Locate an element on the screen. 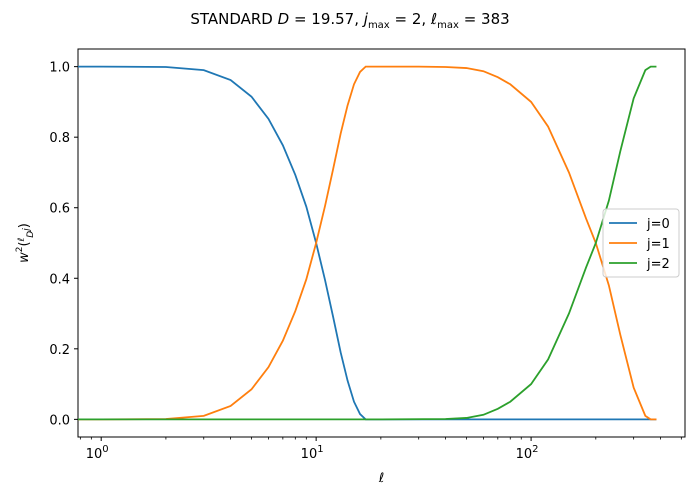  legend: j=0 j=1 j=2 is located at coordinates (641, 243).